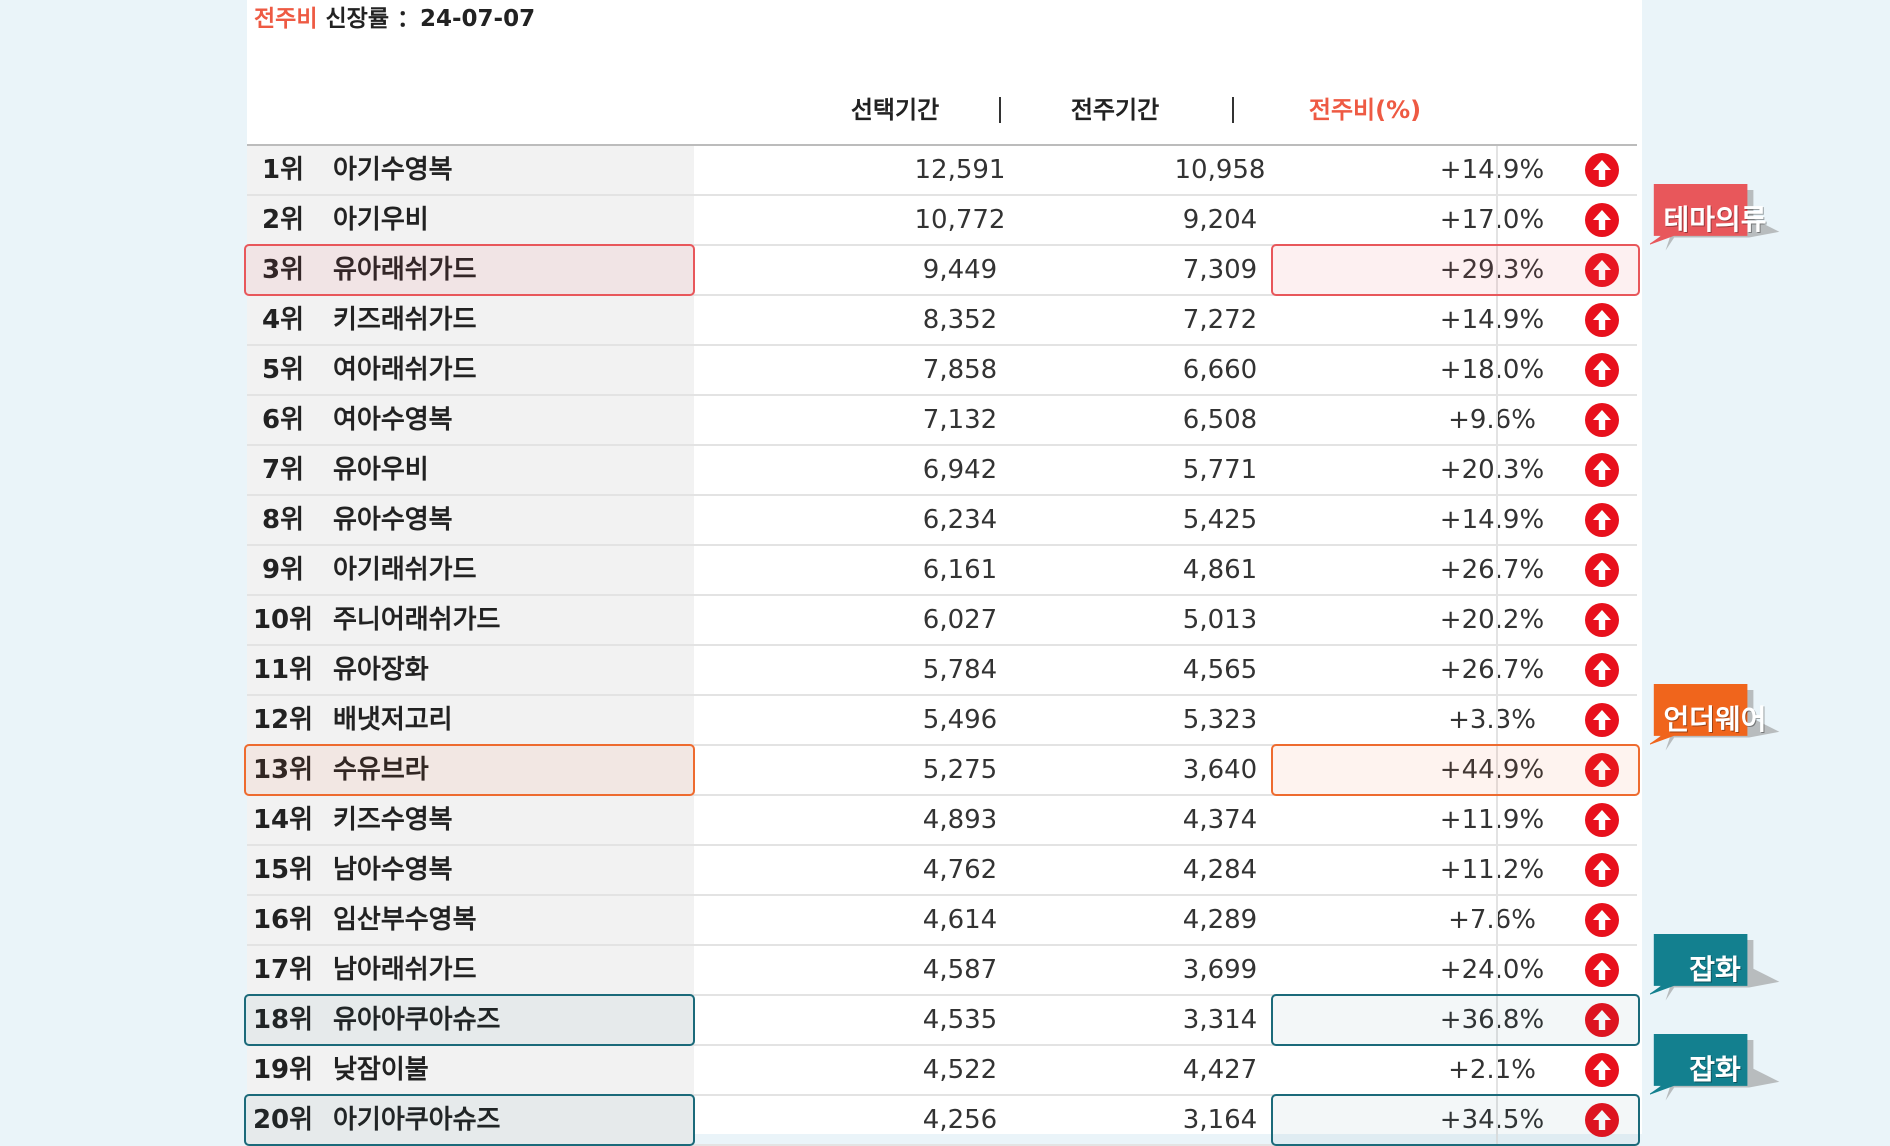  I want to click on keyword-cell: 7위 유아우비, so click(470, 470).